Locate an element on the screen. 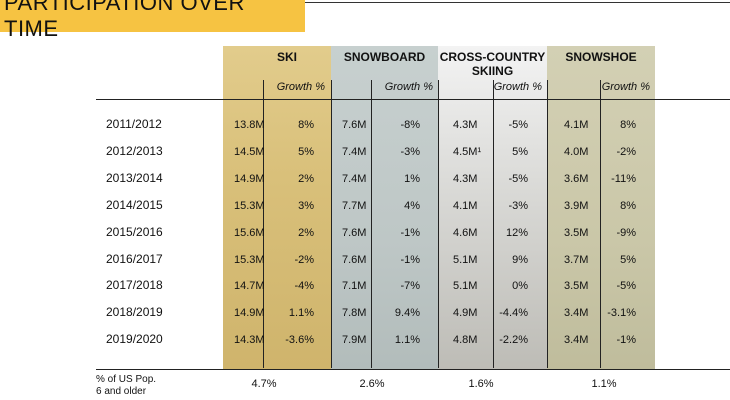 Image resolution: width=730 pixels, height=400 pixels. ski-growth: -4% is located at coordinates (304, 286).